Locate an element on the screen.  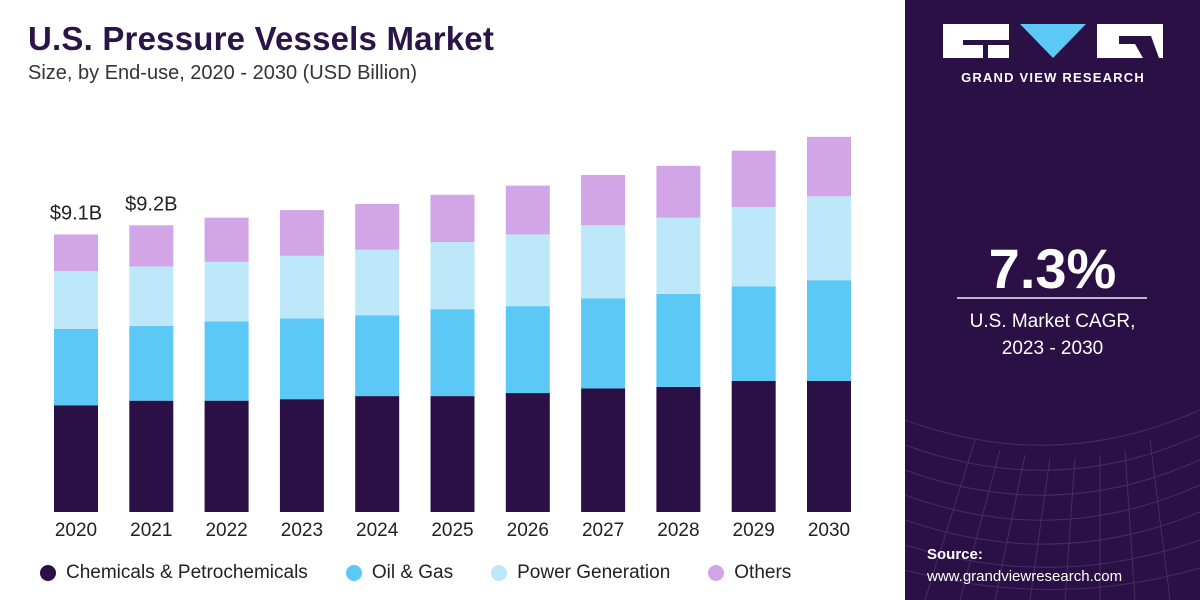
bar-segment-2025-oil-gas is located at coordinates (452, 353).